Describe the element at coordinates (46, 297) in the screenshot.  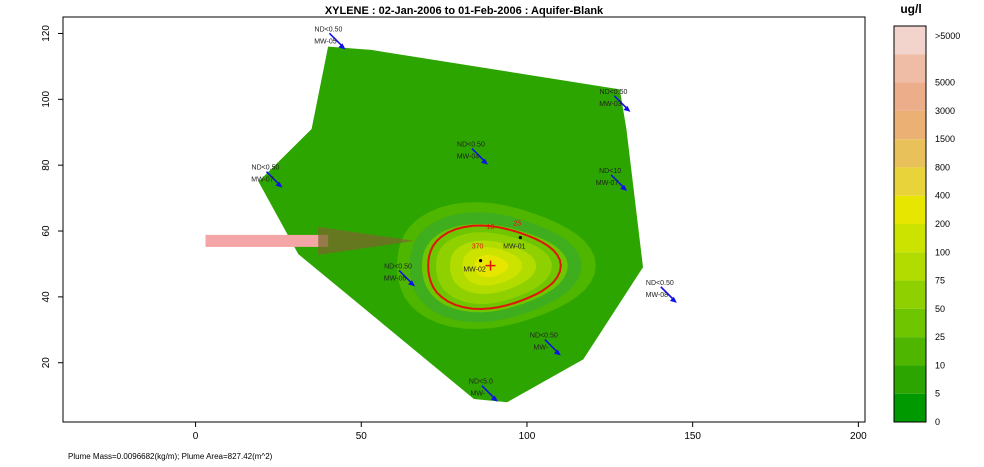
I see `y-tick-label: 40` at that location.